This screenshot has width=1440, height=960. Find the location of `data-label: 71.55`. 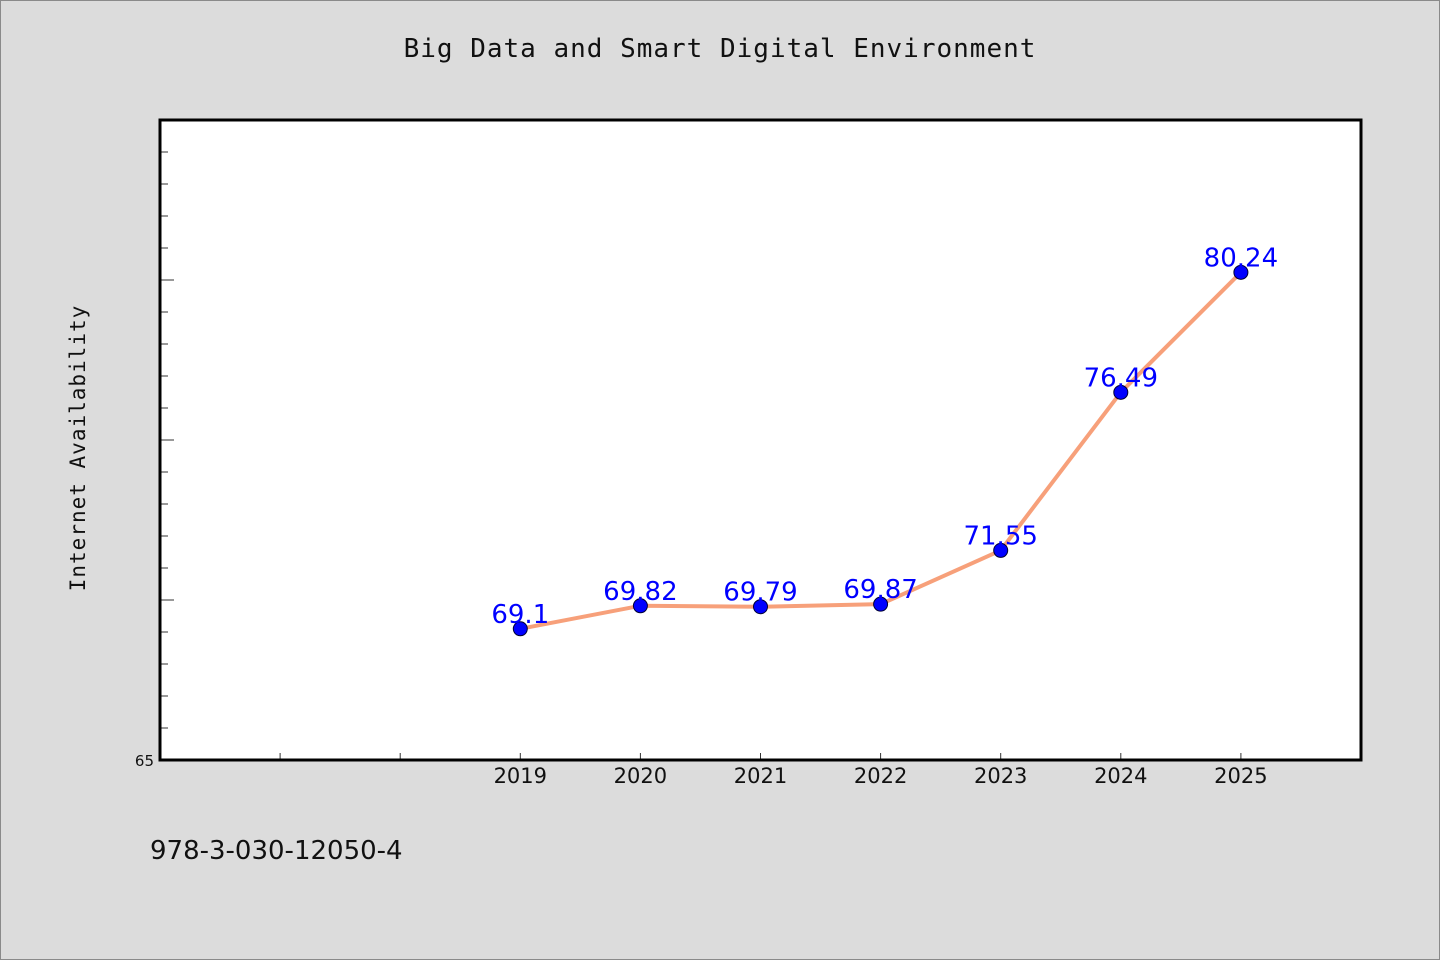

data-label: 71.55 is located at coordinates (1000, 536).